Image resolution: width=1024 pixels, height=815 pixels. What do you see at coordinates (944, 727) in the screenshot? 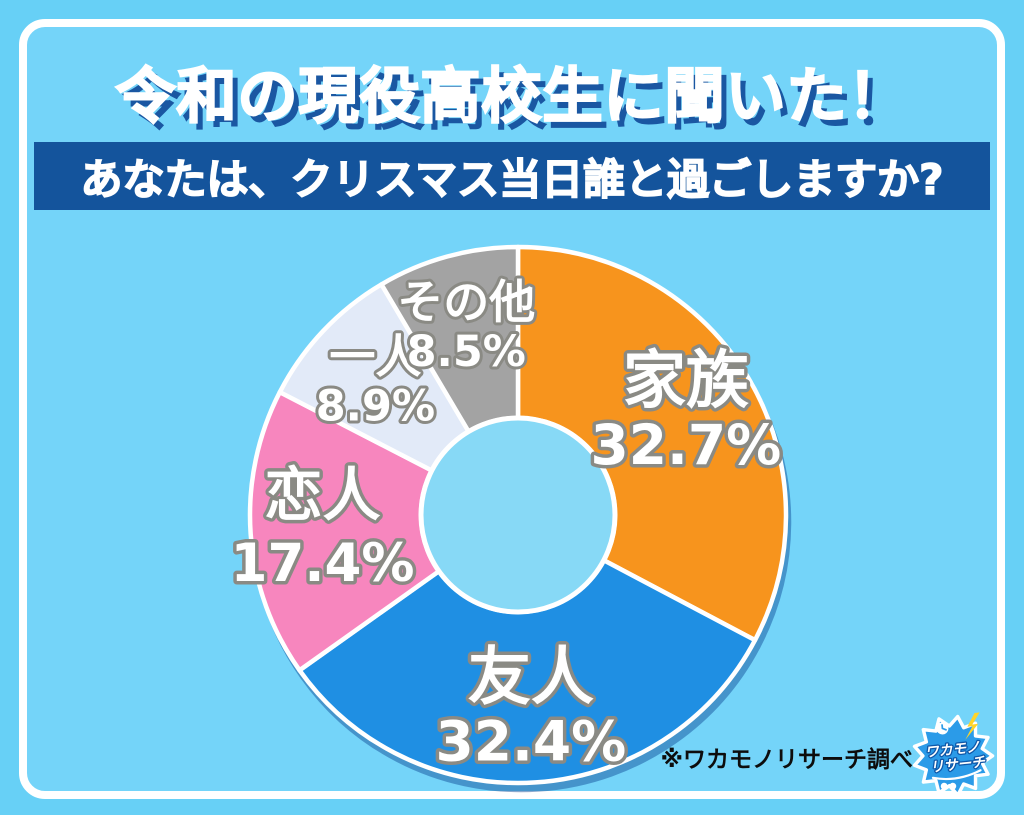
I see `clock-hands-icon` at bounding box center [944, 727].